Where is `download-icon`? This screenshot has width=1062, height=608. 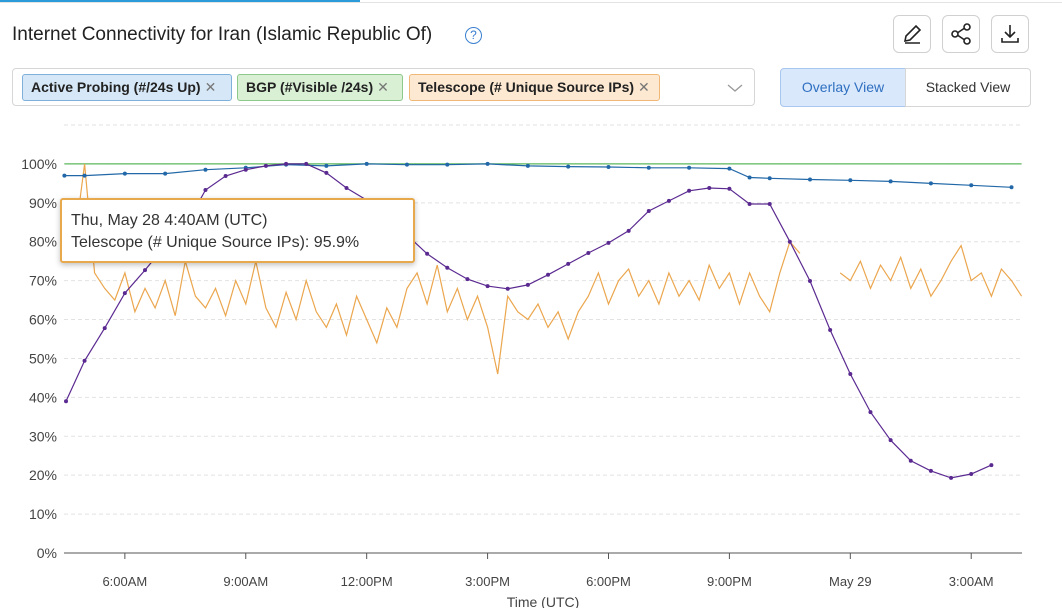 download-icon is located at coordinates (1010, 34).